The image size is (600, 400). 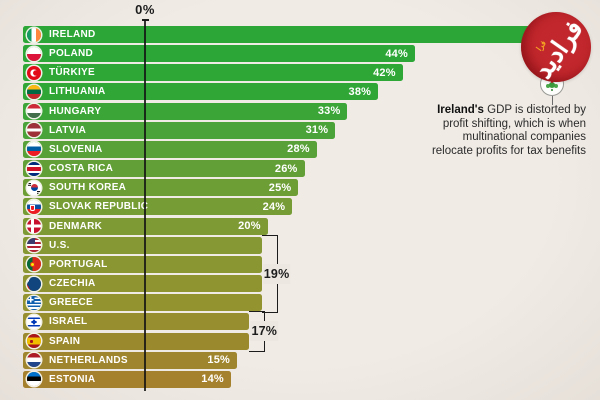 I want to click on flag-us-icon, so click(x=34, y=245).